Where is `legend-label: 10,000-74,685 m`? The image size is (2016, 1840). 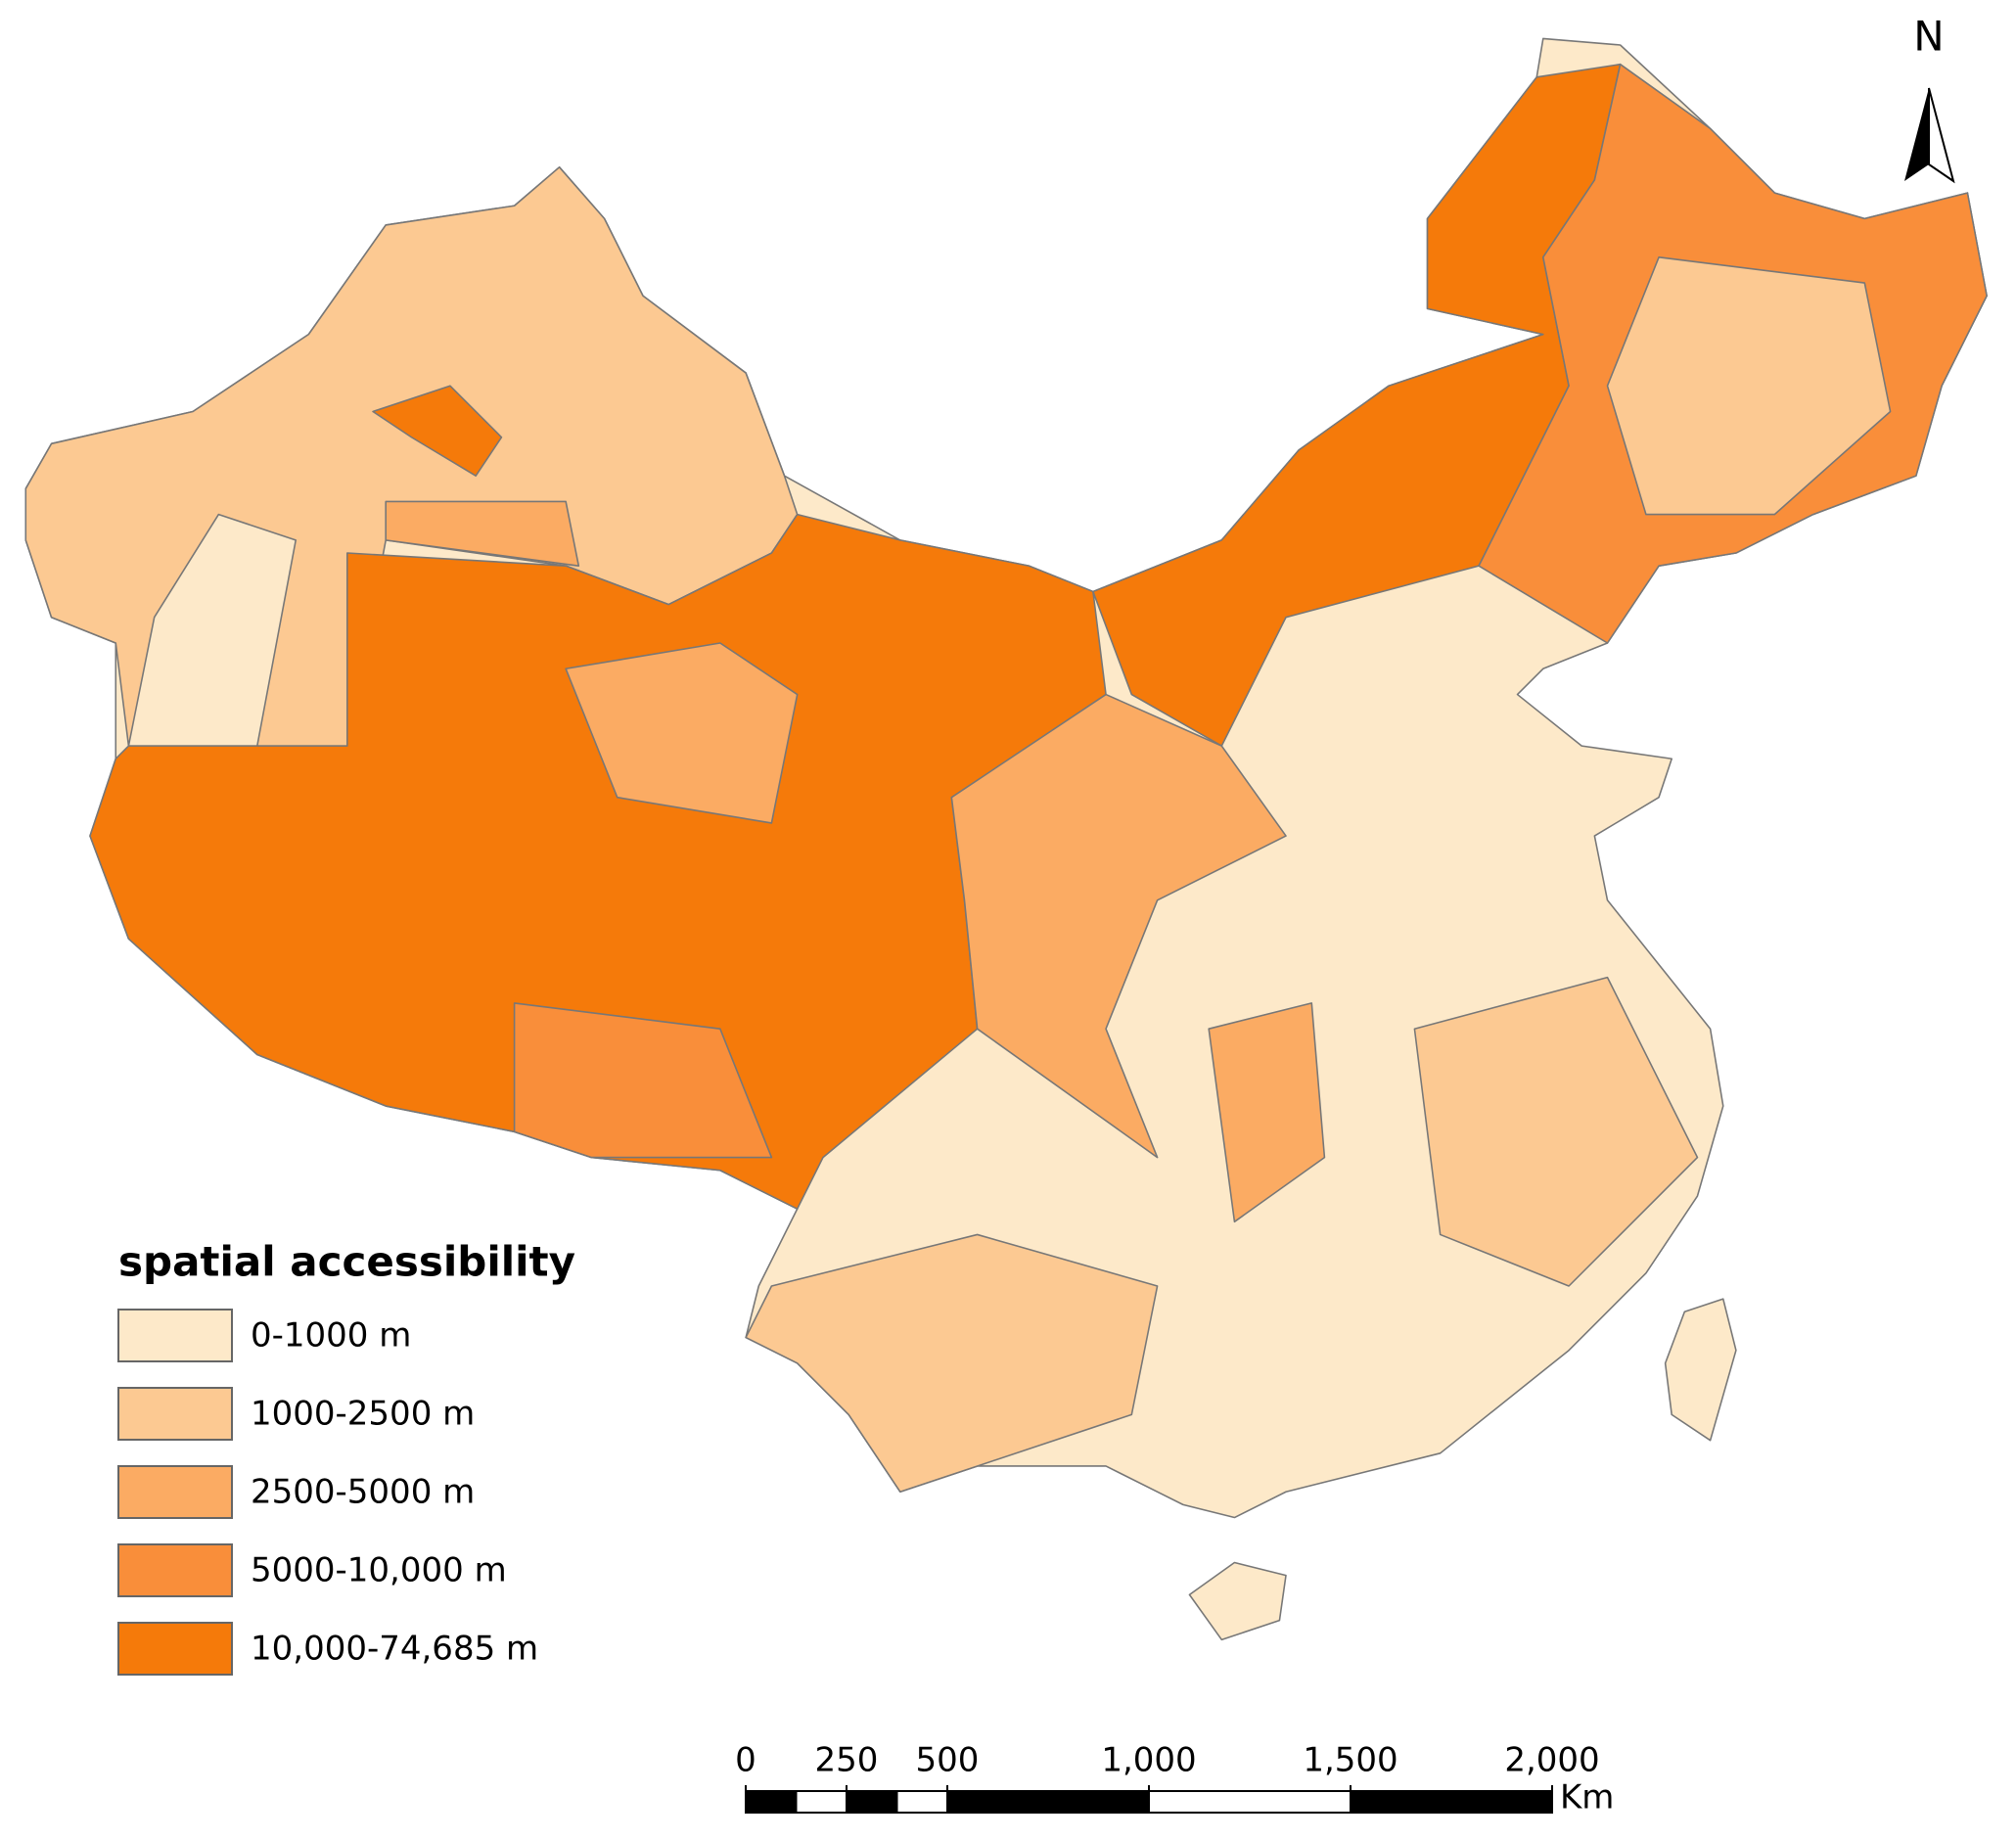 legend-label: 10,000-74,685 m is located at coordinates (394, 1649).